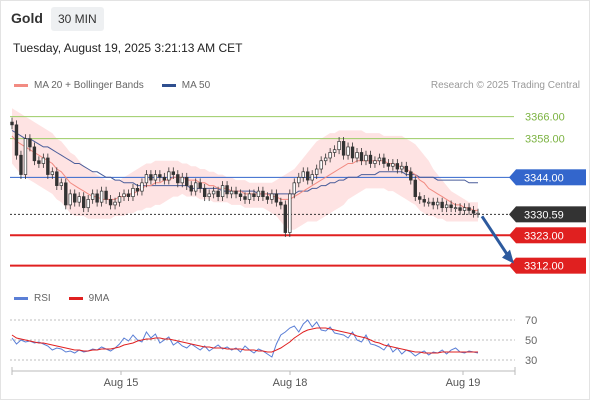 This screenshot has height=400, width=590. Describe the element at coordinates (295, 19) in the screenshot. I see `chart-header: Gold 30 MIN` at that location.